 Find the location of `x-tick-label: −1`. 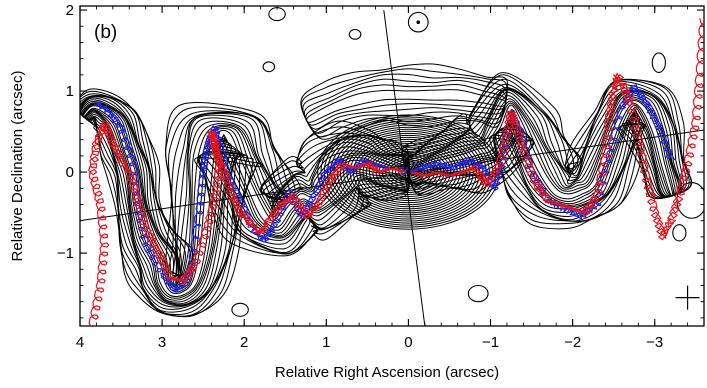

x-tick-label: −1 is located at coordinates (490, 342).